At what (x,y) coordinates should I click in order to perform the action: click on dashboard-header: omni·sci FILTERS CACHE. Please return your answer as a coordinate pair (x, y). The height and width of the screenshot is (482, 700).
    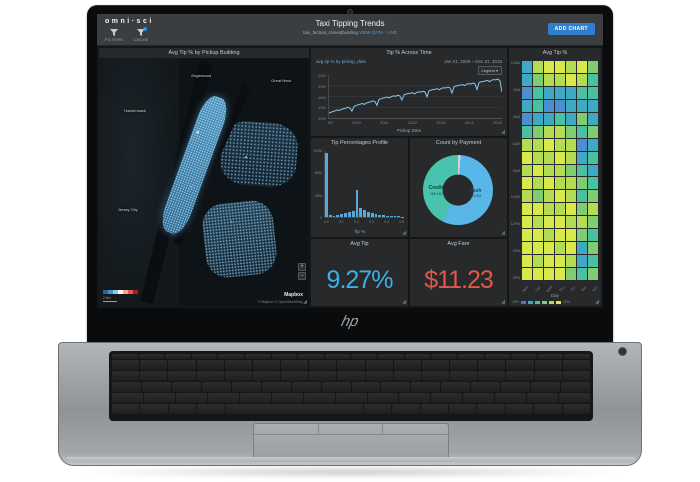
    Looking at the image, I should click on (350, 30).